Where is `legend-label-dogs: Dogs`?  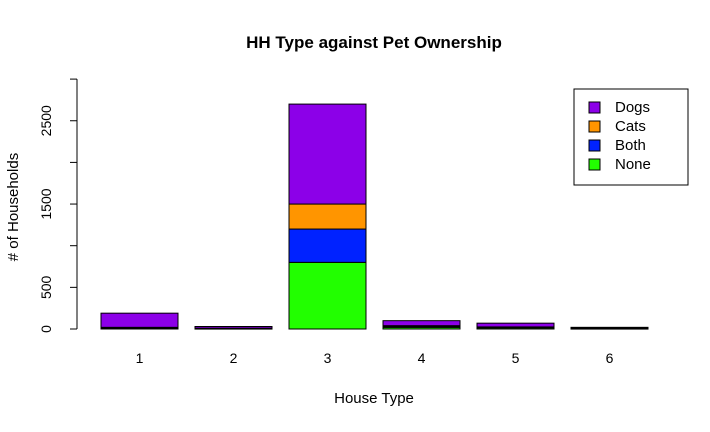
legend-label-dogs: Dogs is located at coordinates (632, 107).